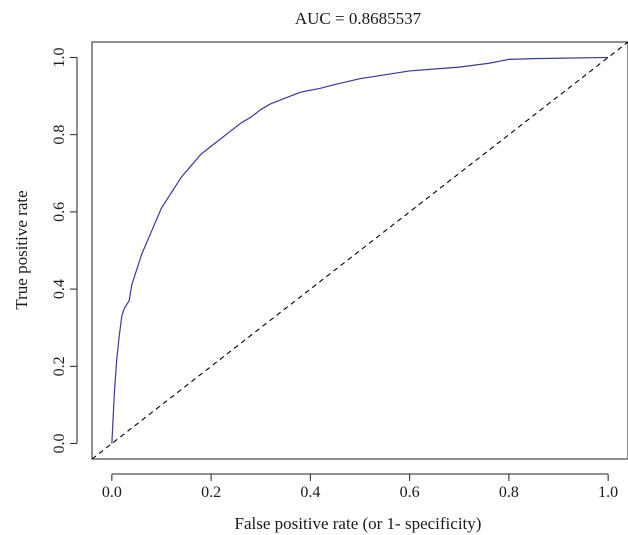  I want to click on y-tick-label: 0.6, so click(59, 212).